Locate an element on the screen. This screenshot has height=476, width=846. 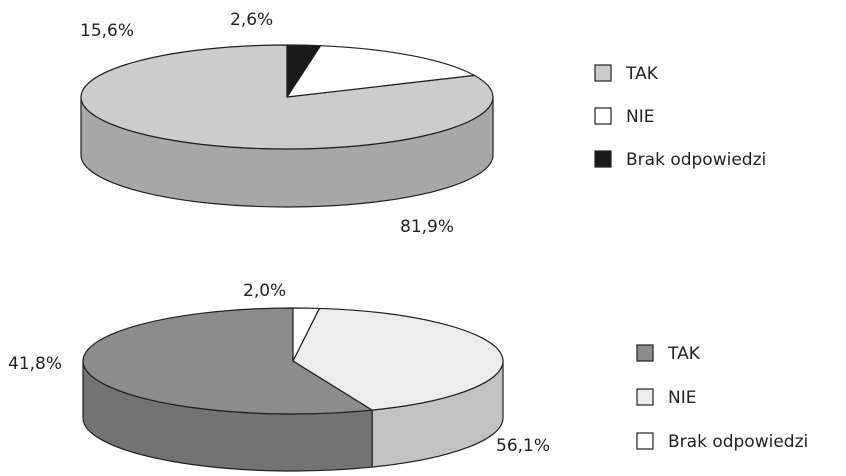
data-label-brak-odpowiedzi: 2,0% is located at coordinates (264, 291).